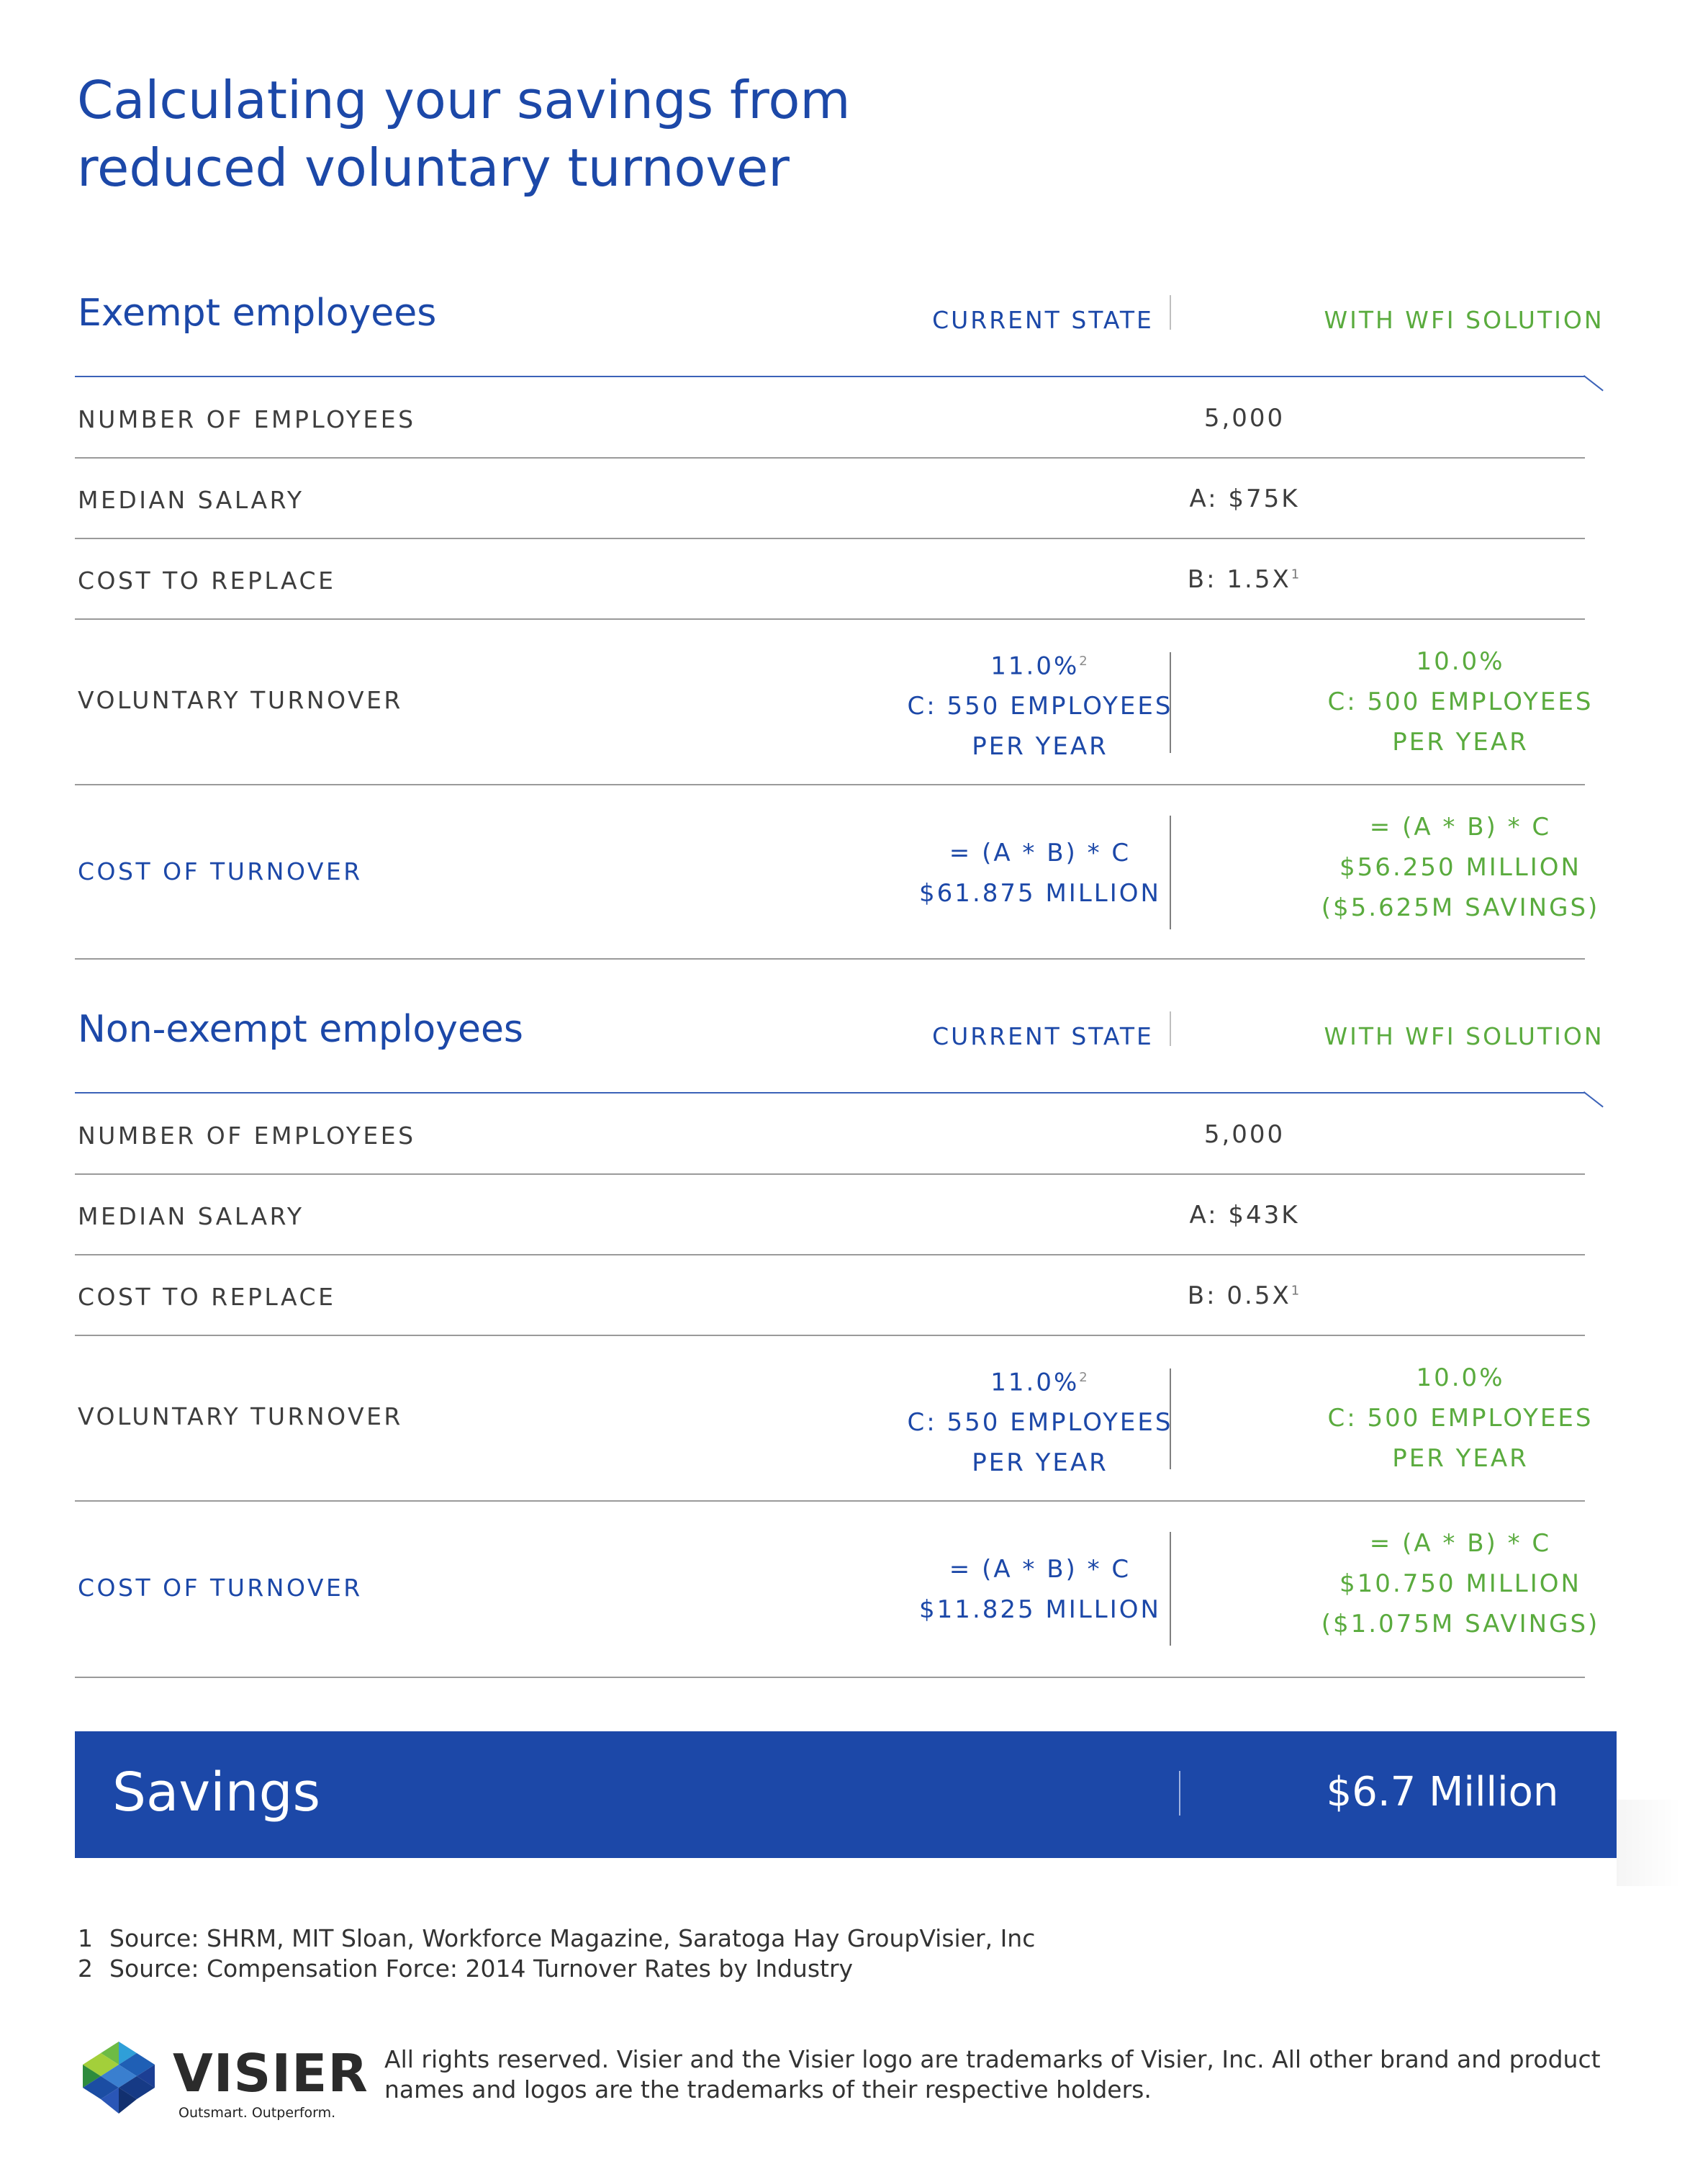 The height and width of the screenshot is (2169, 1708). Describe the element at coordinates (257, 313) in the screenshot. I see `exempt-heading: Exempt employees` at that location.